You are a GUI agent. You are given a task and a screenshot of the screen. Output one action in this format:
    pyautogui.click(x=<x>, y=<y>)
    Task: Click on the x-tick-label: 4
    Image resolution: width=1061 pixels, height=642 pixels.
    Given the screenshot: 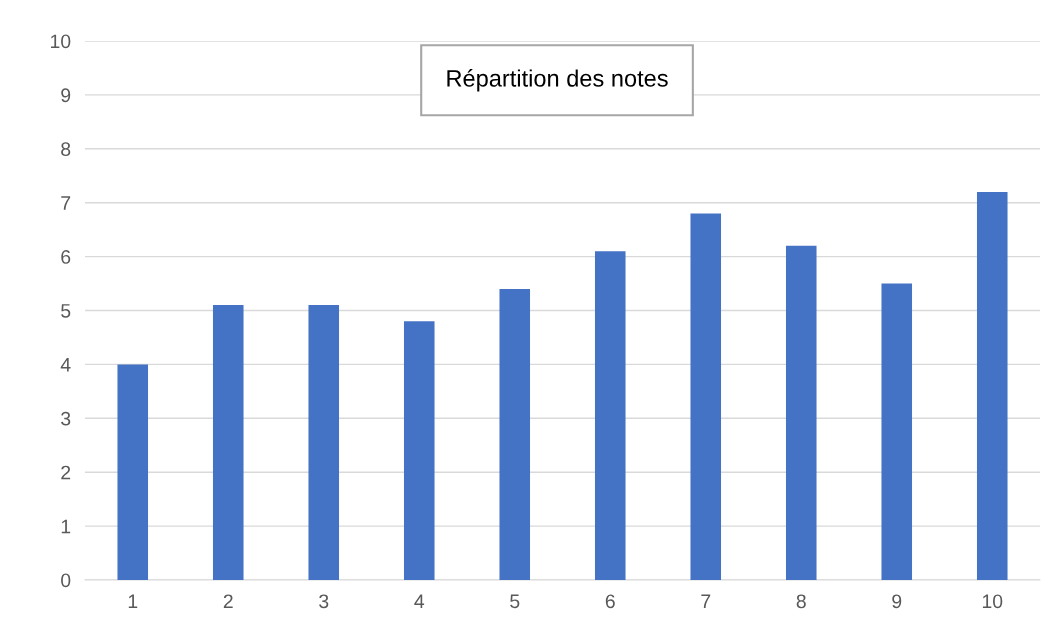 What is the action you would take?
    pyautogui.click(x=419, y=601)
    